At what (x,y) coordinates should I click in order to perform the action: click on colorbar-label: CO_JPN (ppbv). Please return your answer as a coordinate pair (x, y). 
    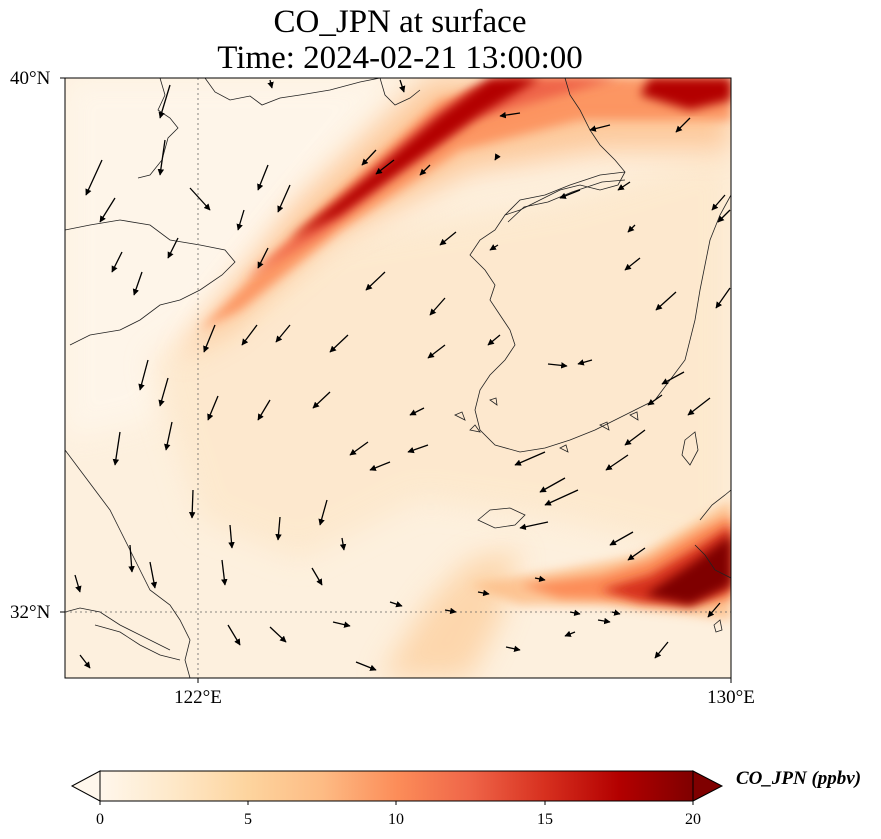
    Looking at the image, I should click on (799, 778).